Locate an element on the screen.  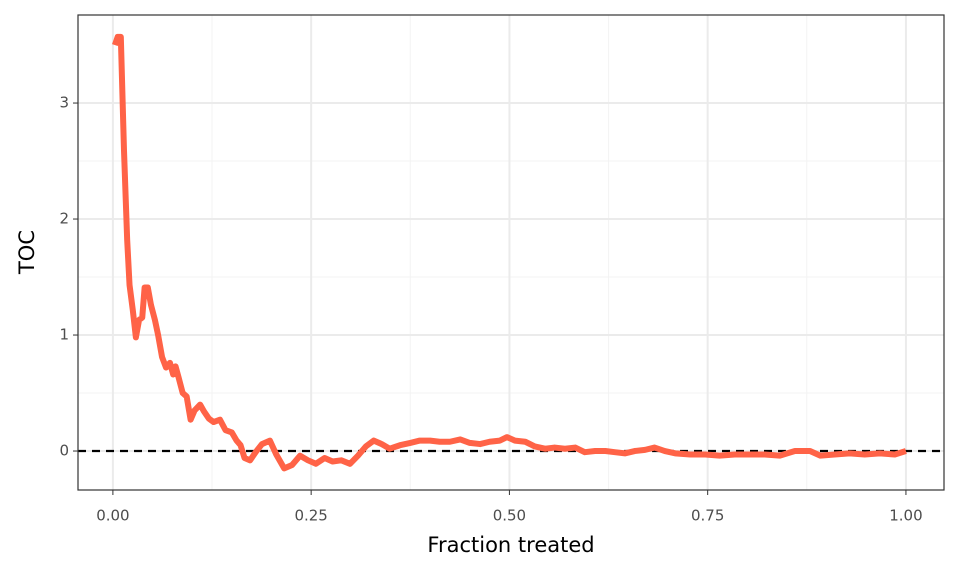
y-axis-title: TOC is located at coordinates (27, 252).